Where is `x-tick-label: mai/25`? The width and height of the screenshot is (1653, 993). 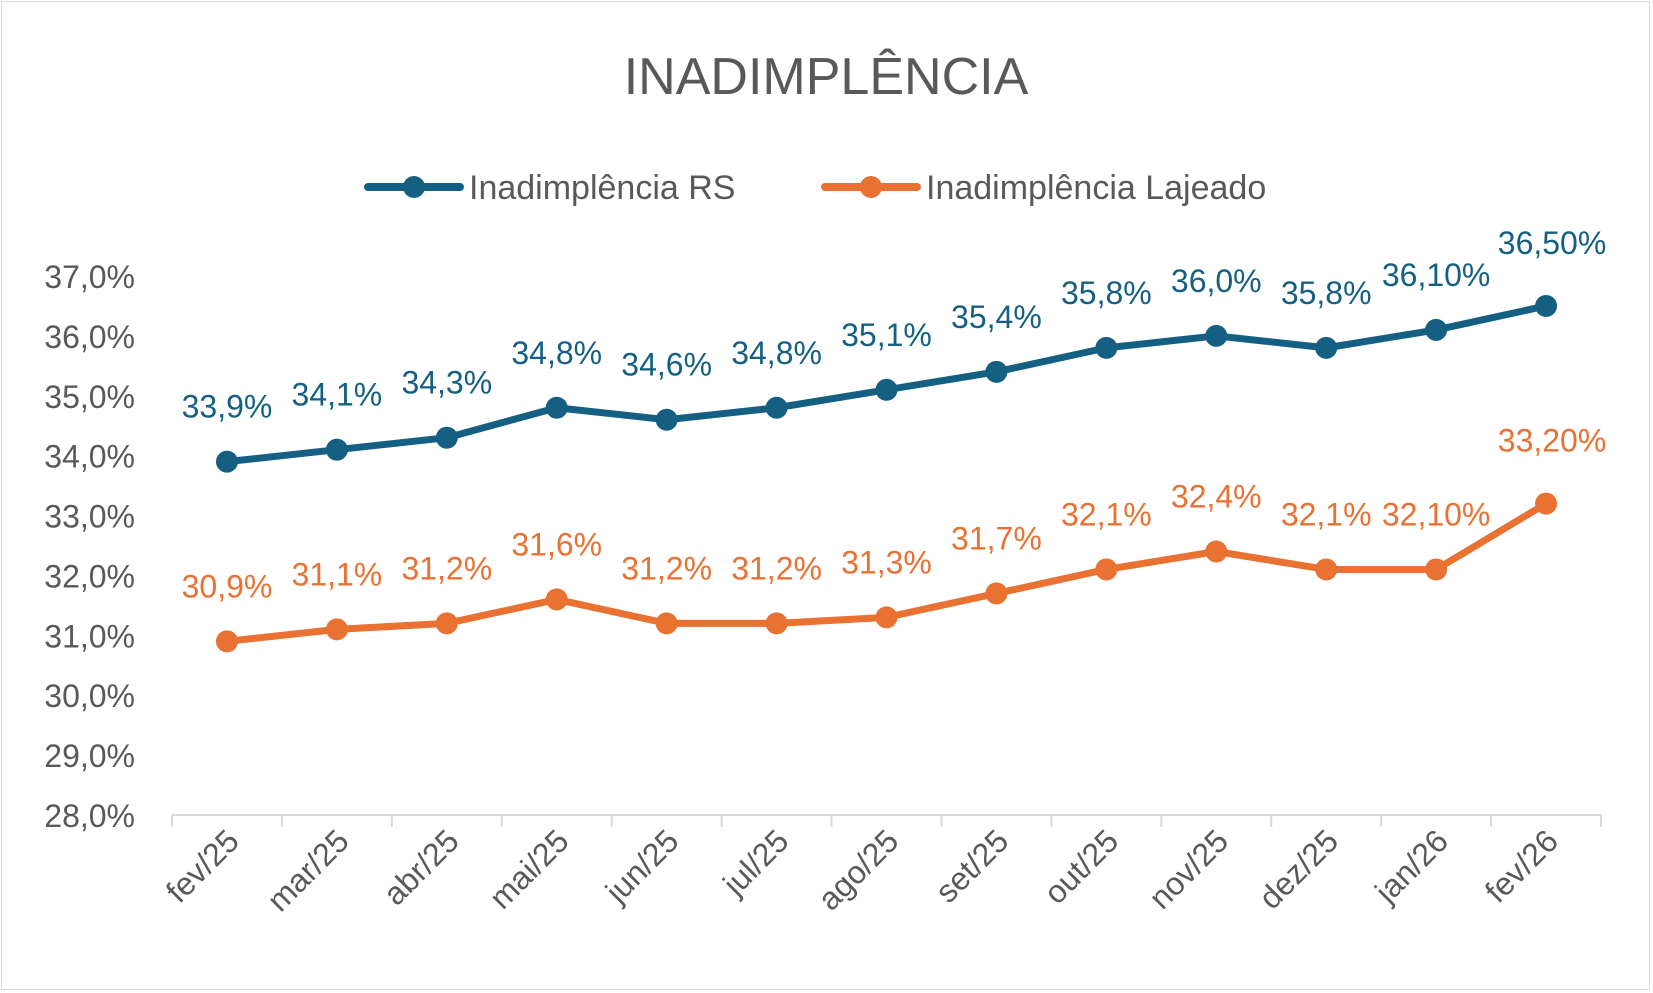
x-tick-label: mai/25 is located at coordinates (528, 868).